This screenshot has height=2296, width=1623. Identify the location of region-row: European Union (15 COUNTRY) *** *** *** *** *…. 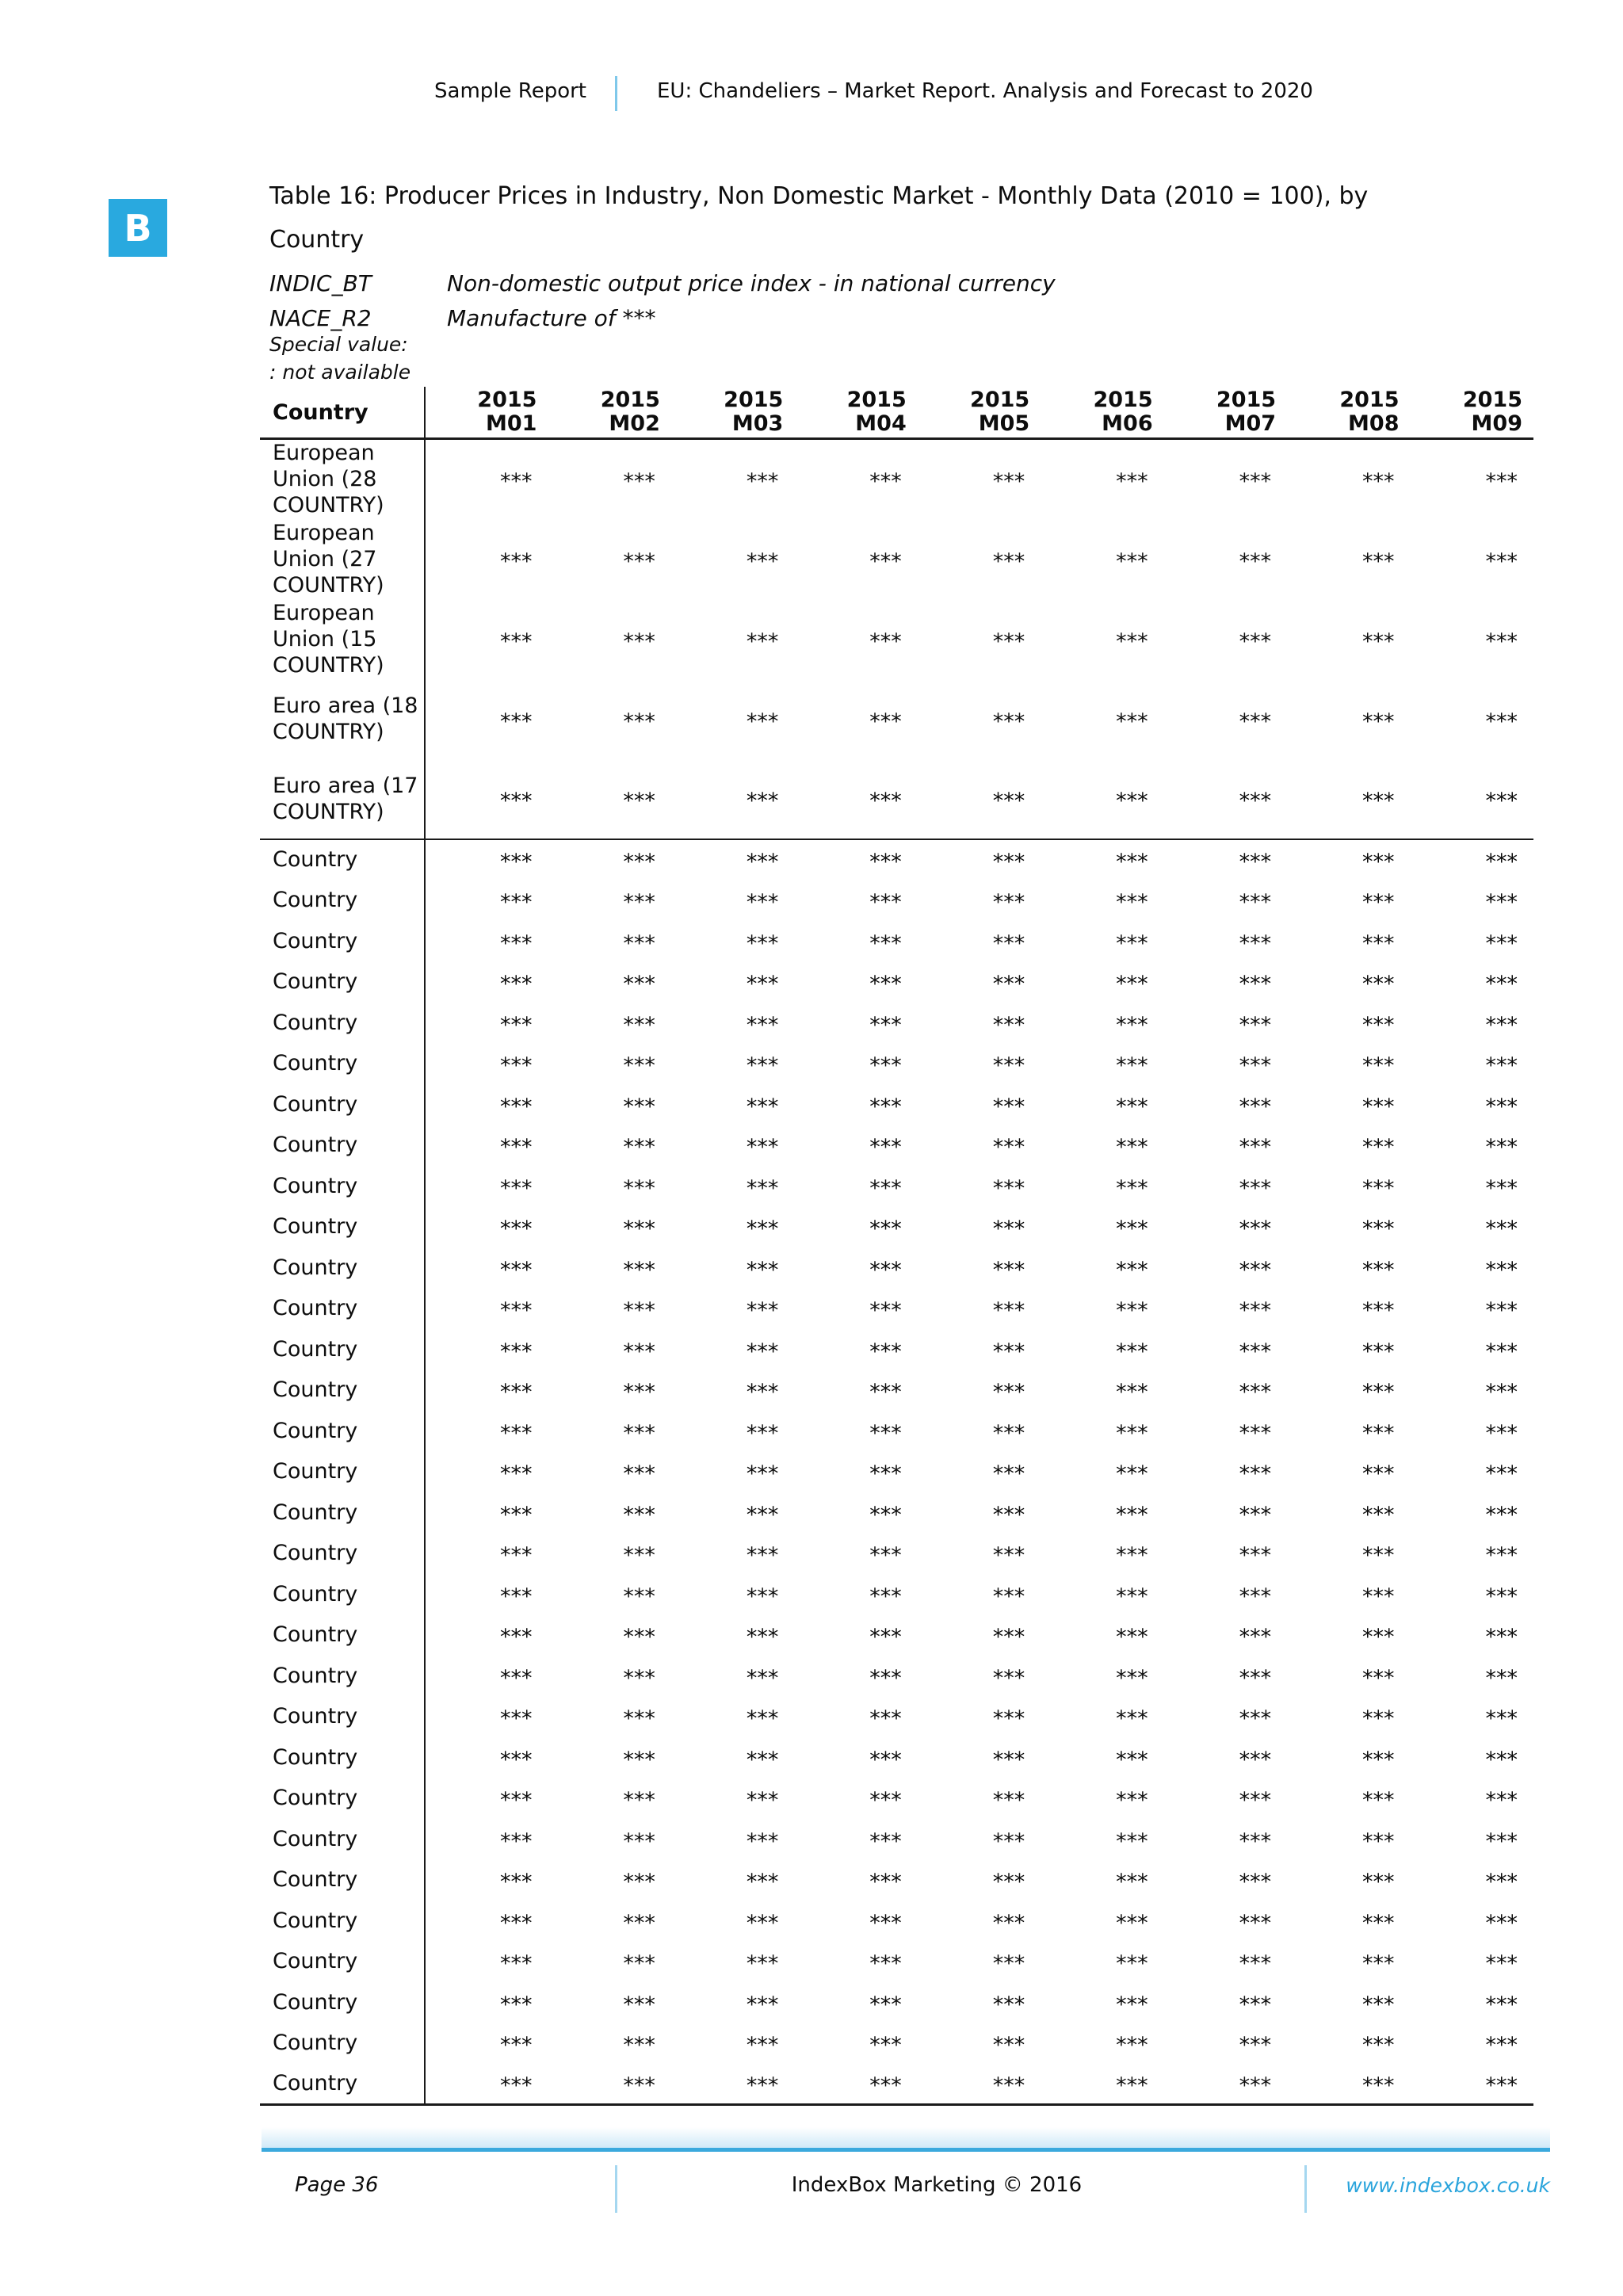
(896, 638).